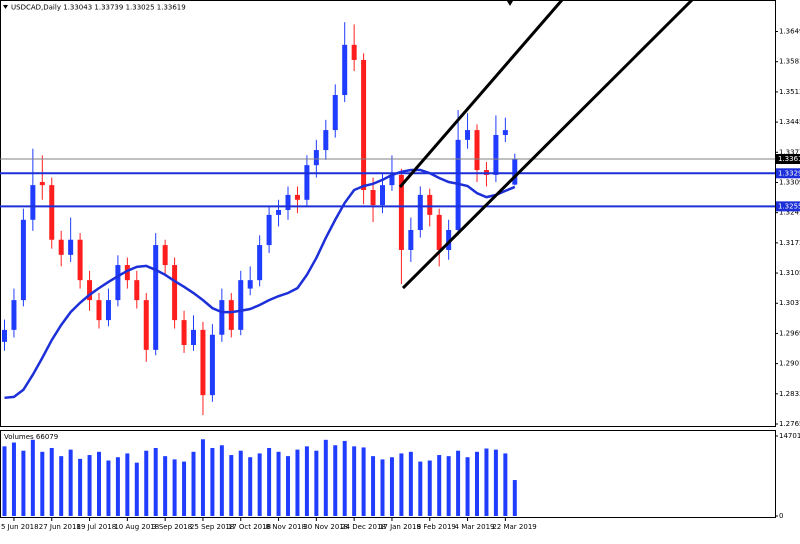 This screenshot has width=800, height=544. Describe the element at coordinates (789, 182) in the screenshot. I see `y-tick-label: 1.33090` at that location.